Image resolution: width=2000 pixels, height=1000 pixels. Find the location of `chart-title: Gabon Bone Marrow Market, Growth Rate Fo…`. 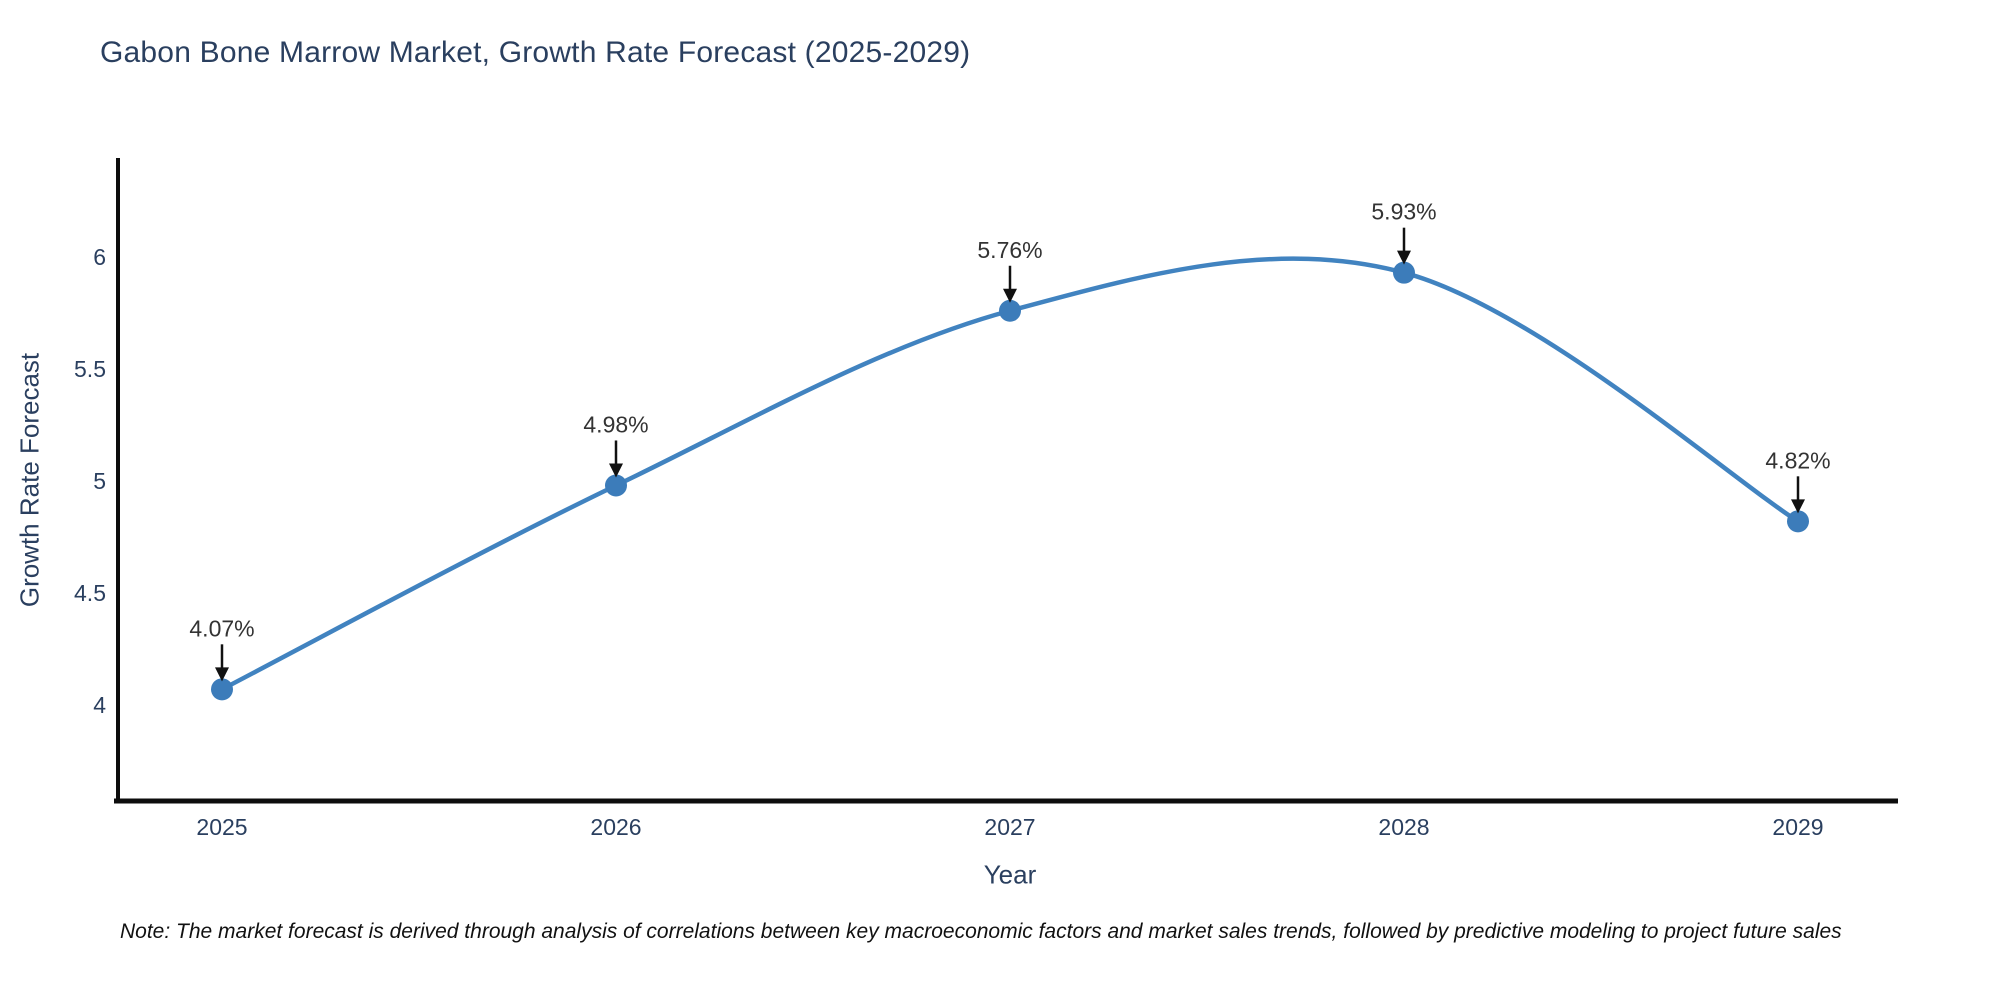

chart-title: Gabon Bone Marrow Market, Growth Rate Fo… is located at coordinates (535, 52).